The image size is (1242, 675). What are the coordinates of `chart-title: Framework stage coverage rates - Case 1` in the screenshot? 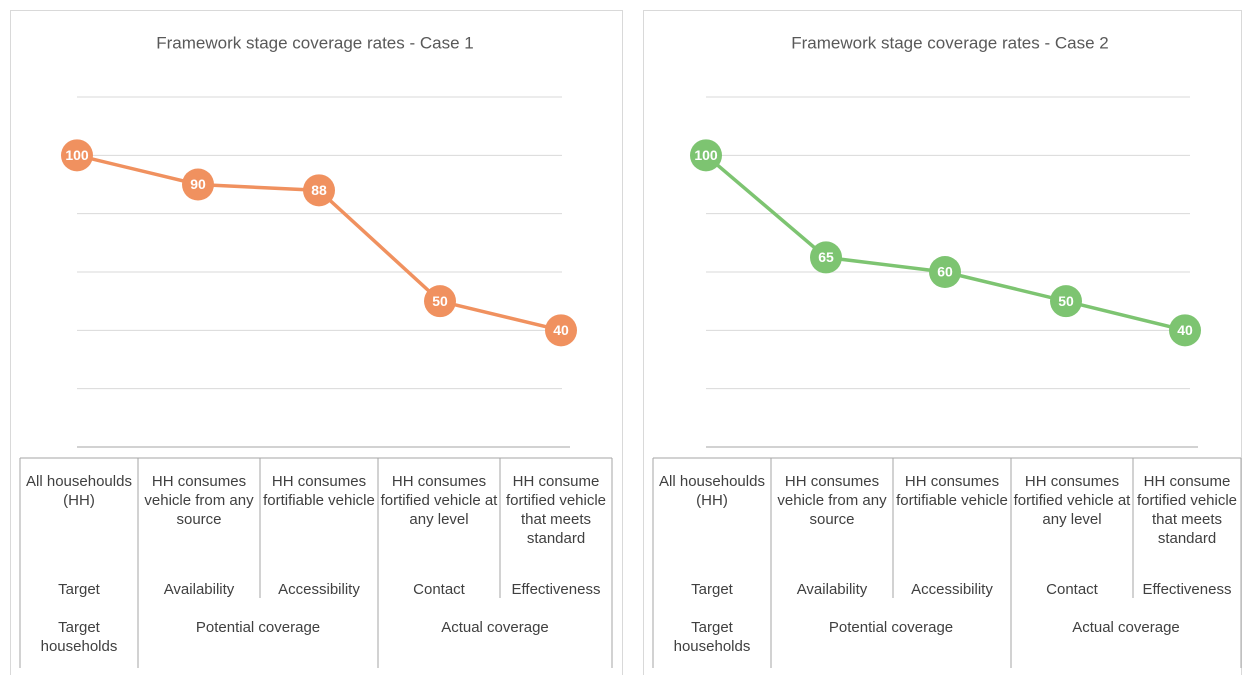 It's located at (314, 42).